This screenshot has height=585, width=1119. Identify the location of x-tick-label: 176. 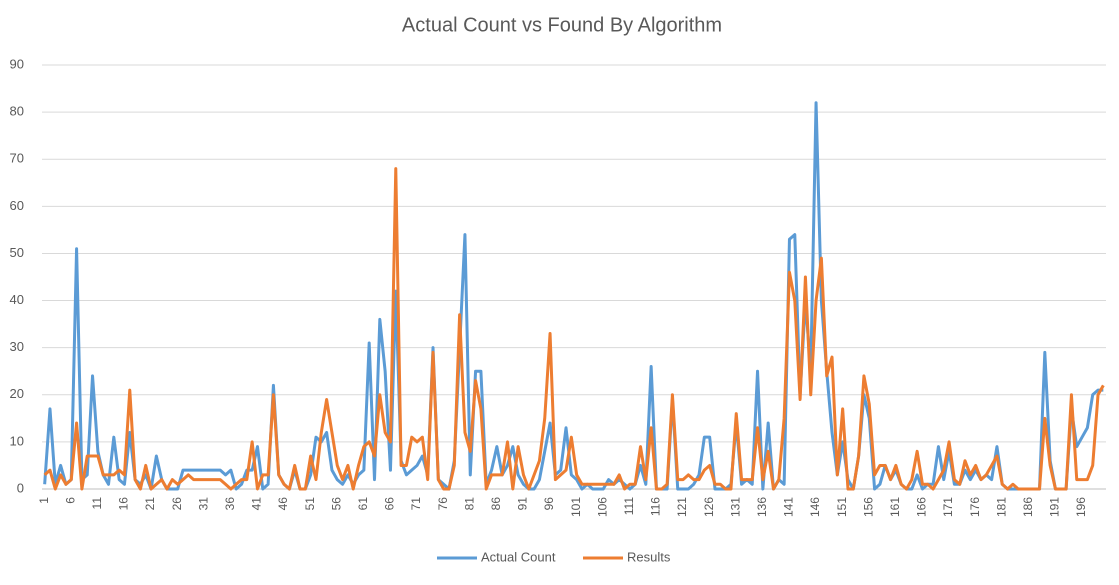
(975, 507).